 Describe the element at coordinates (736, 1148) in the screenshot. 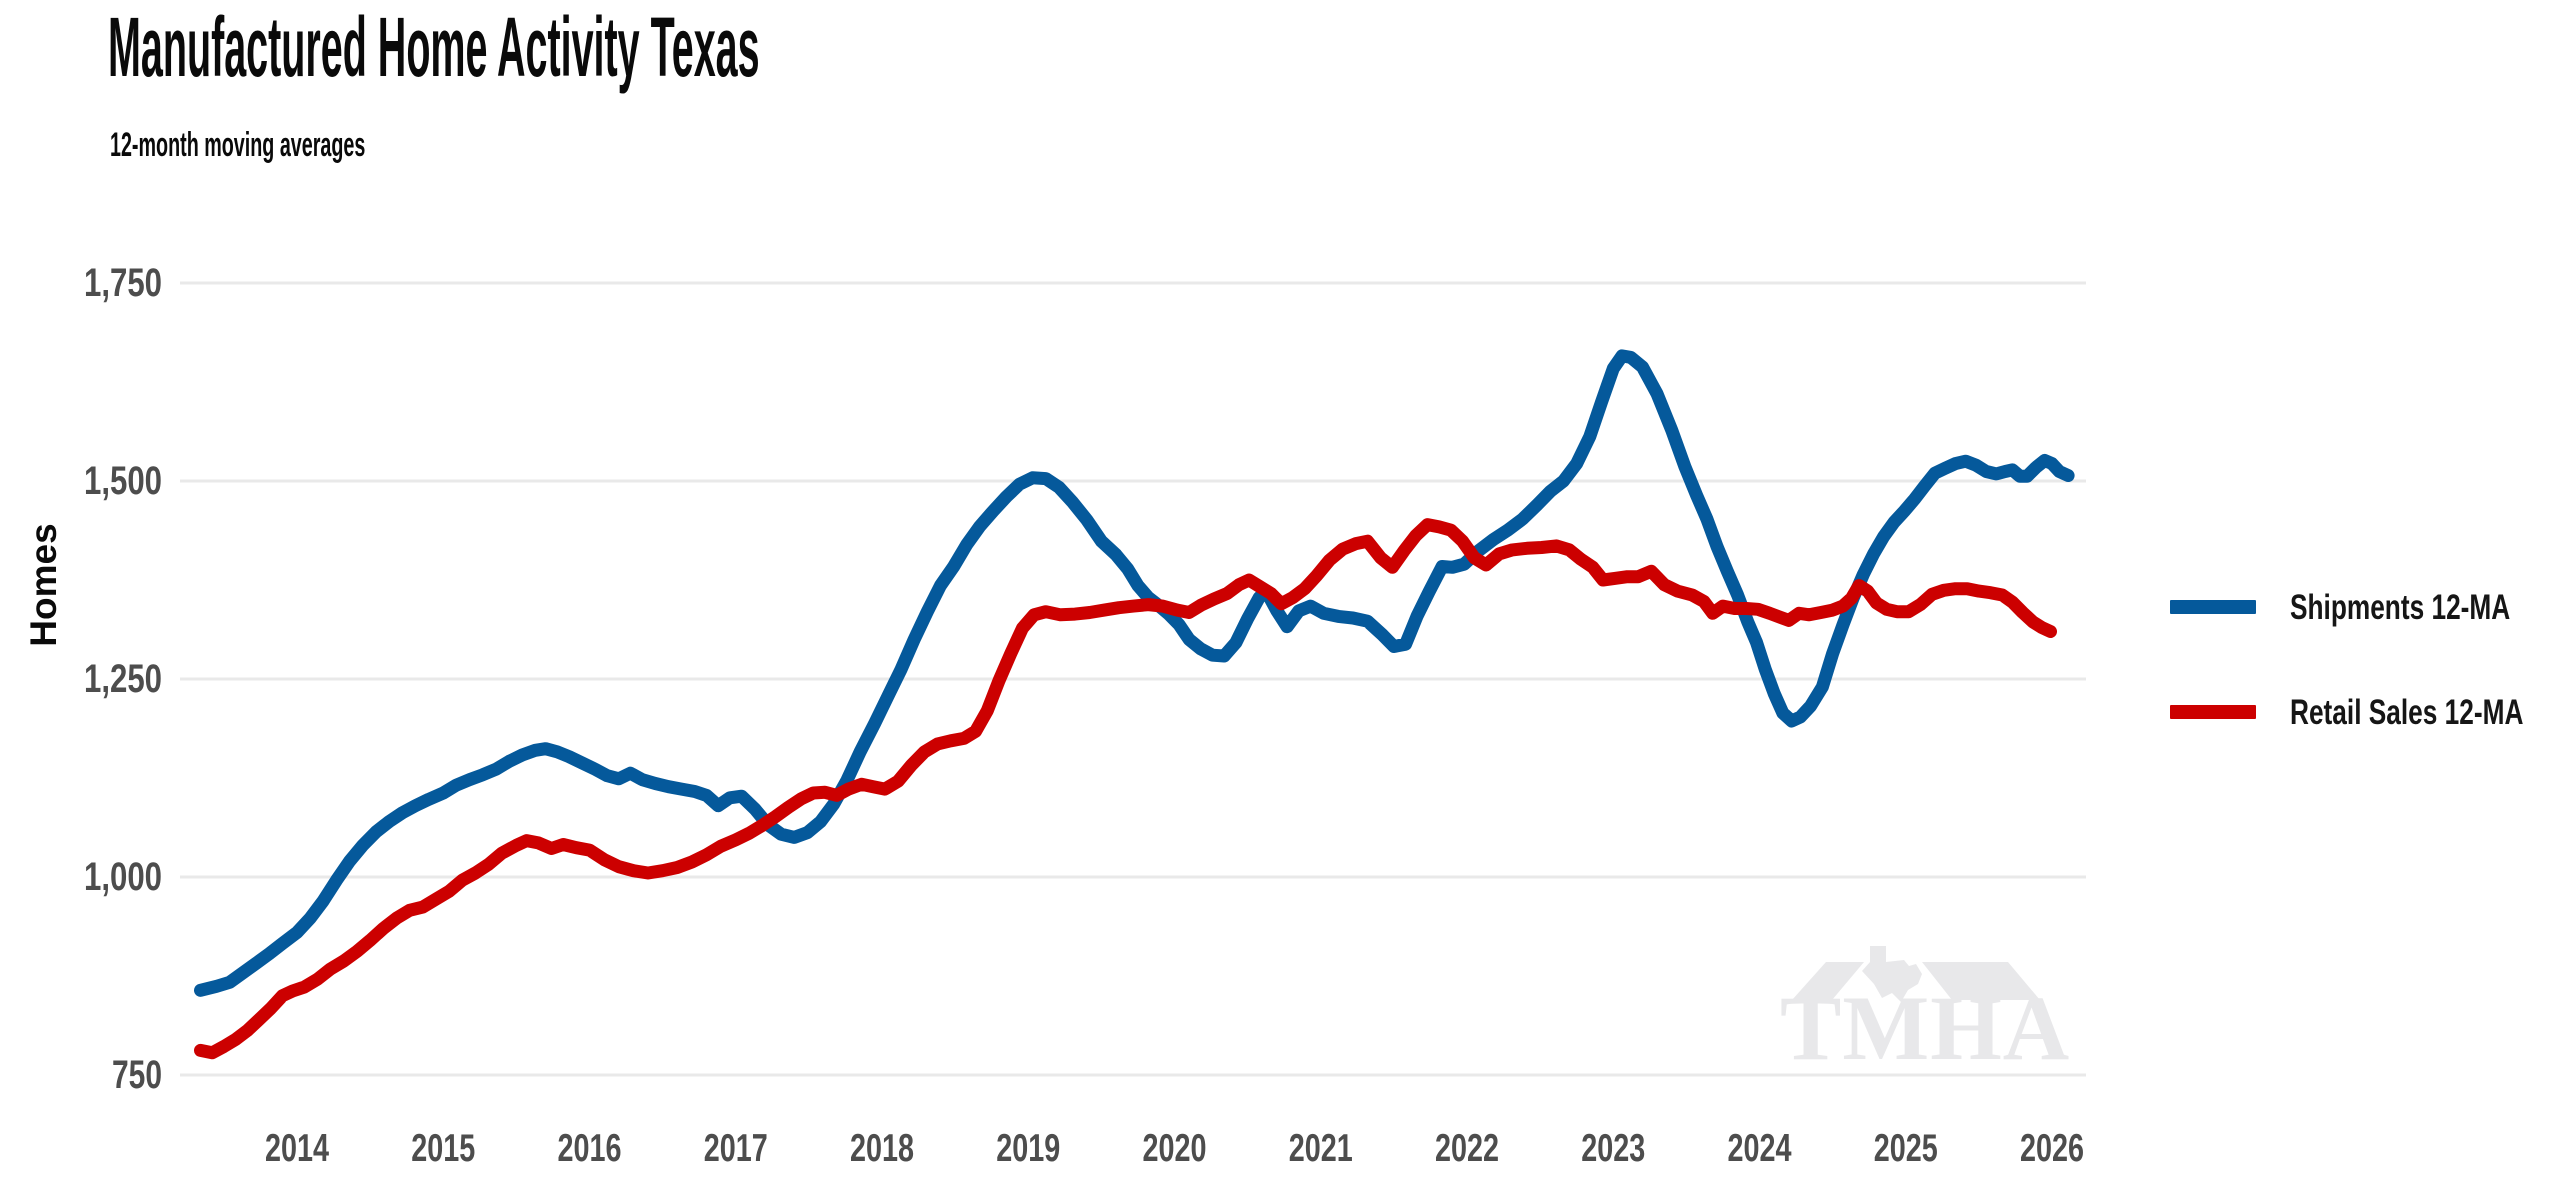

I see `x-tick-label: 2017` at that location.